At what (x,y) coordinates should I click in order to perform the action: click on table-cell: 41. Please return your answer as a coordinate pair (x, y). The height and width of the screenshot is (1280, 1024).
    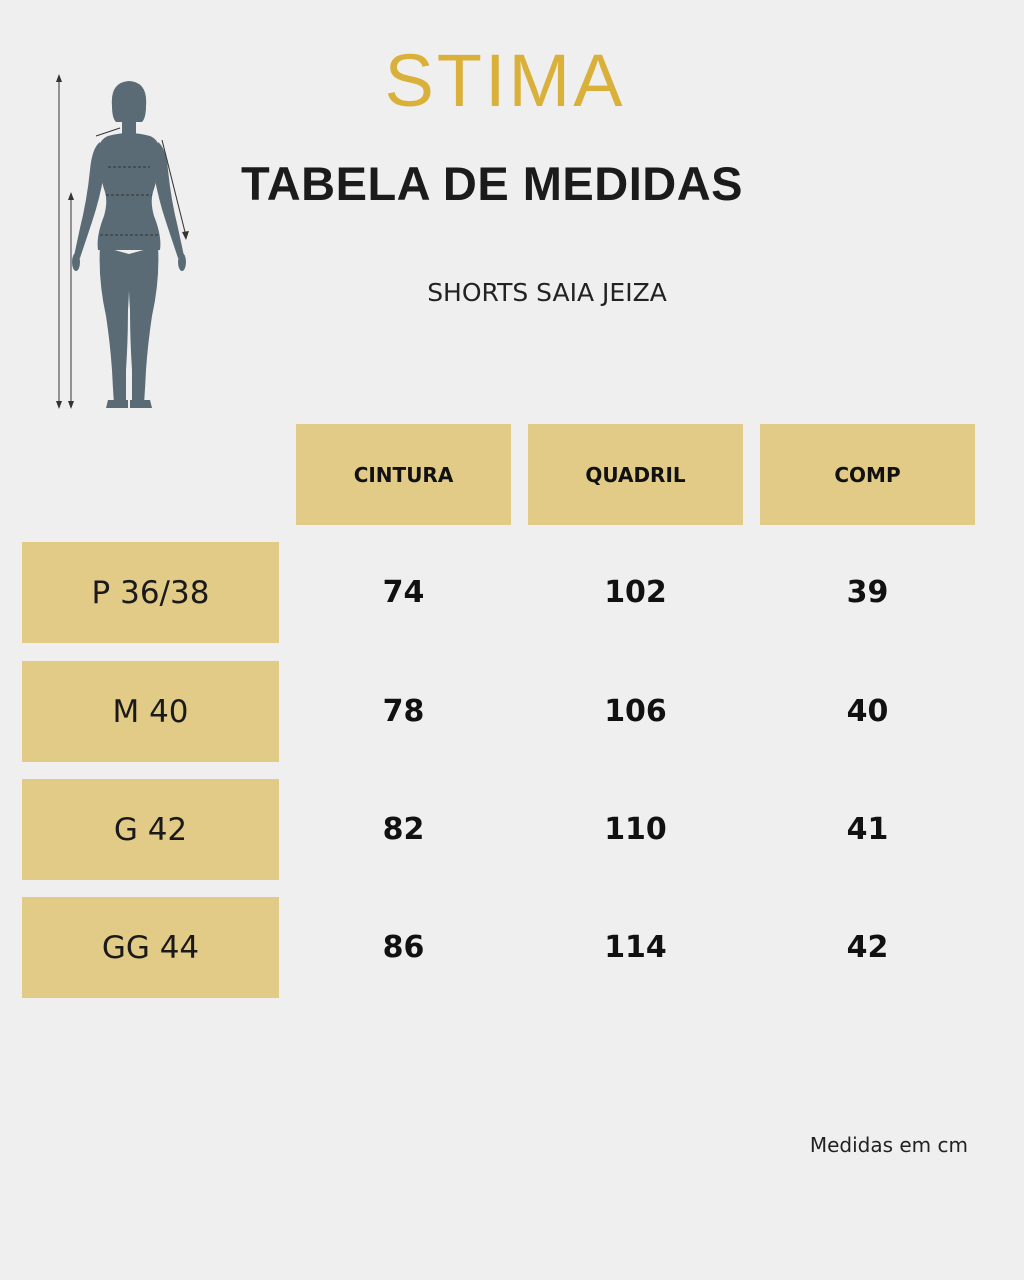
    Looking at the image, I should click on (867, 829).